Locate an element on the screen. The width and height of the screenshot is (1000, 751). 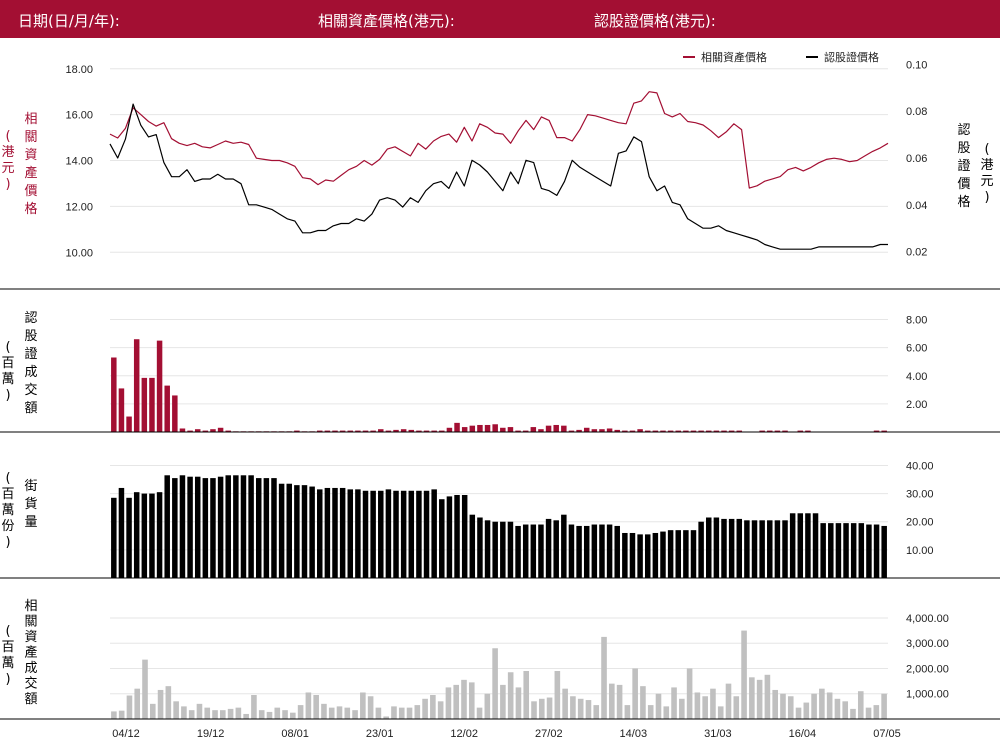
underlying-price-line is located at coordinates (499, 140).